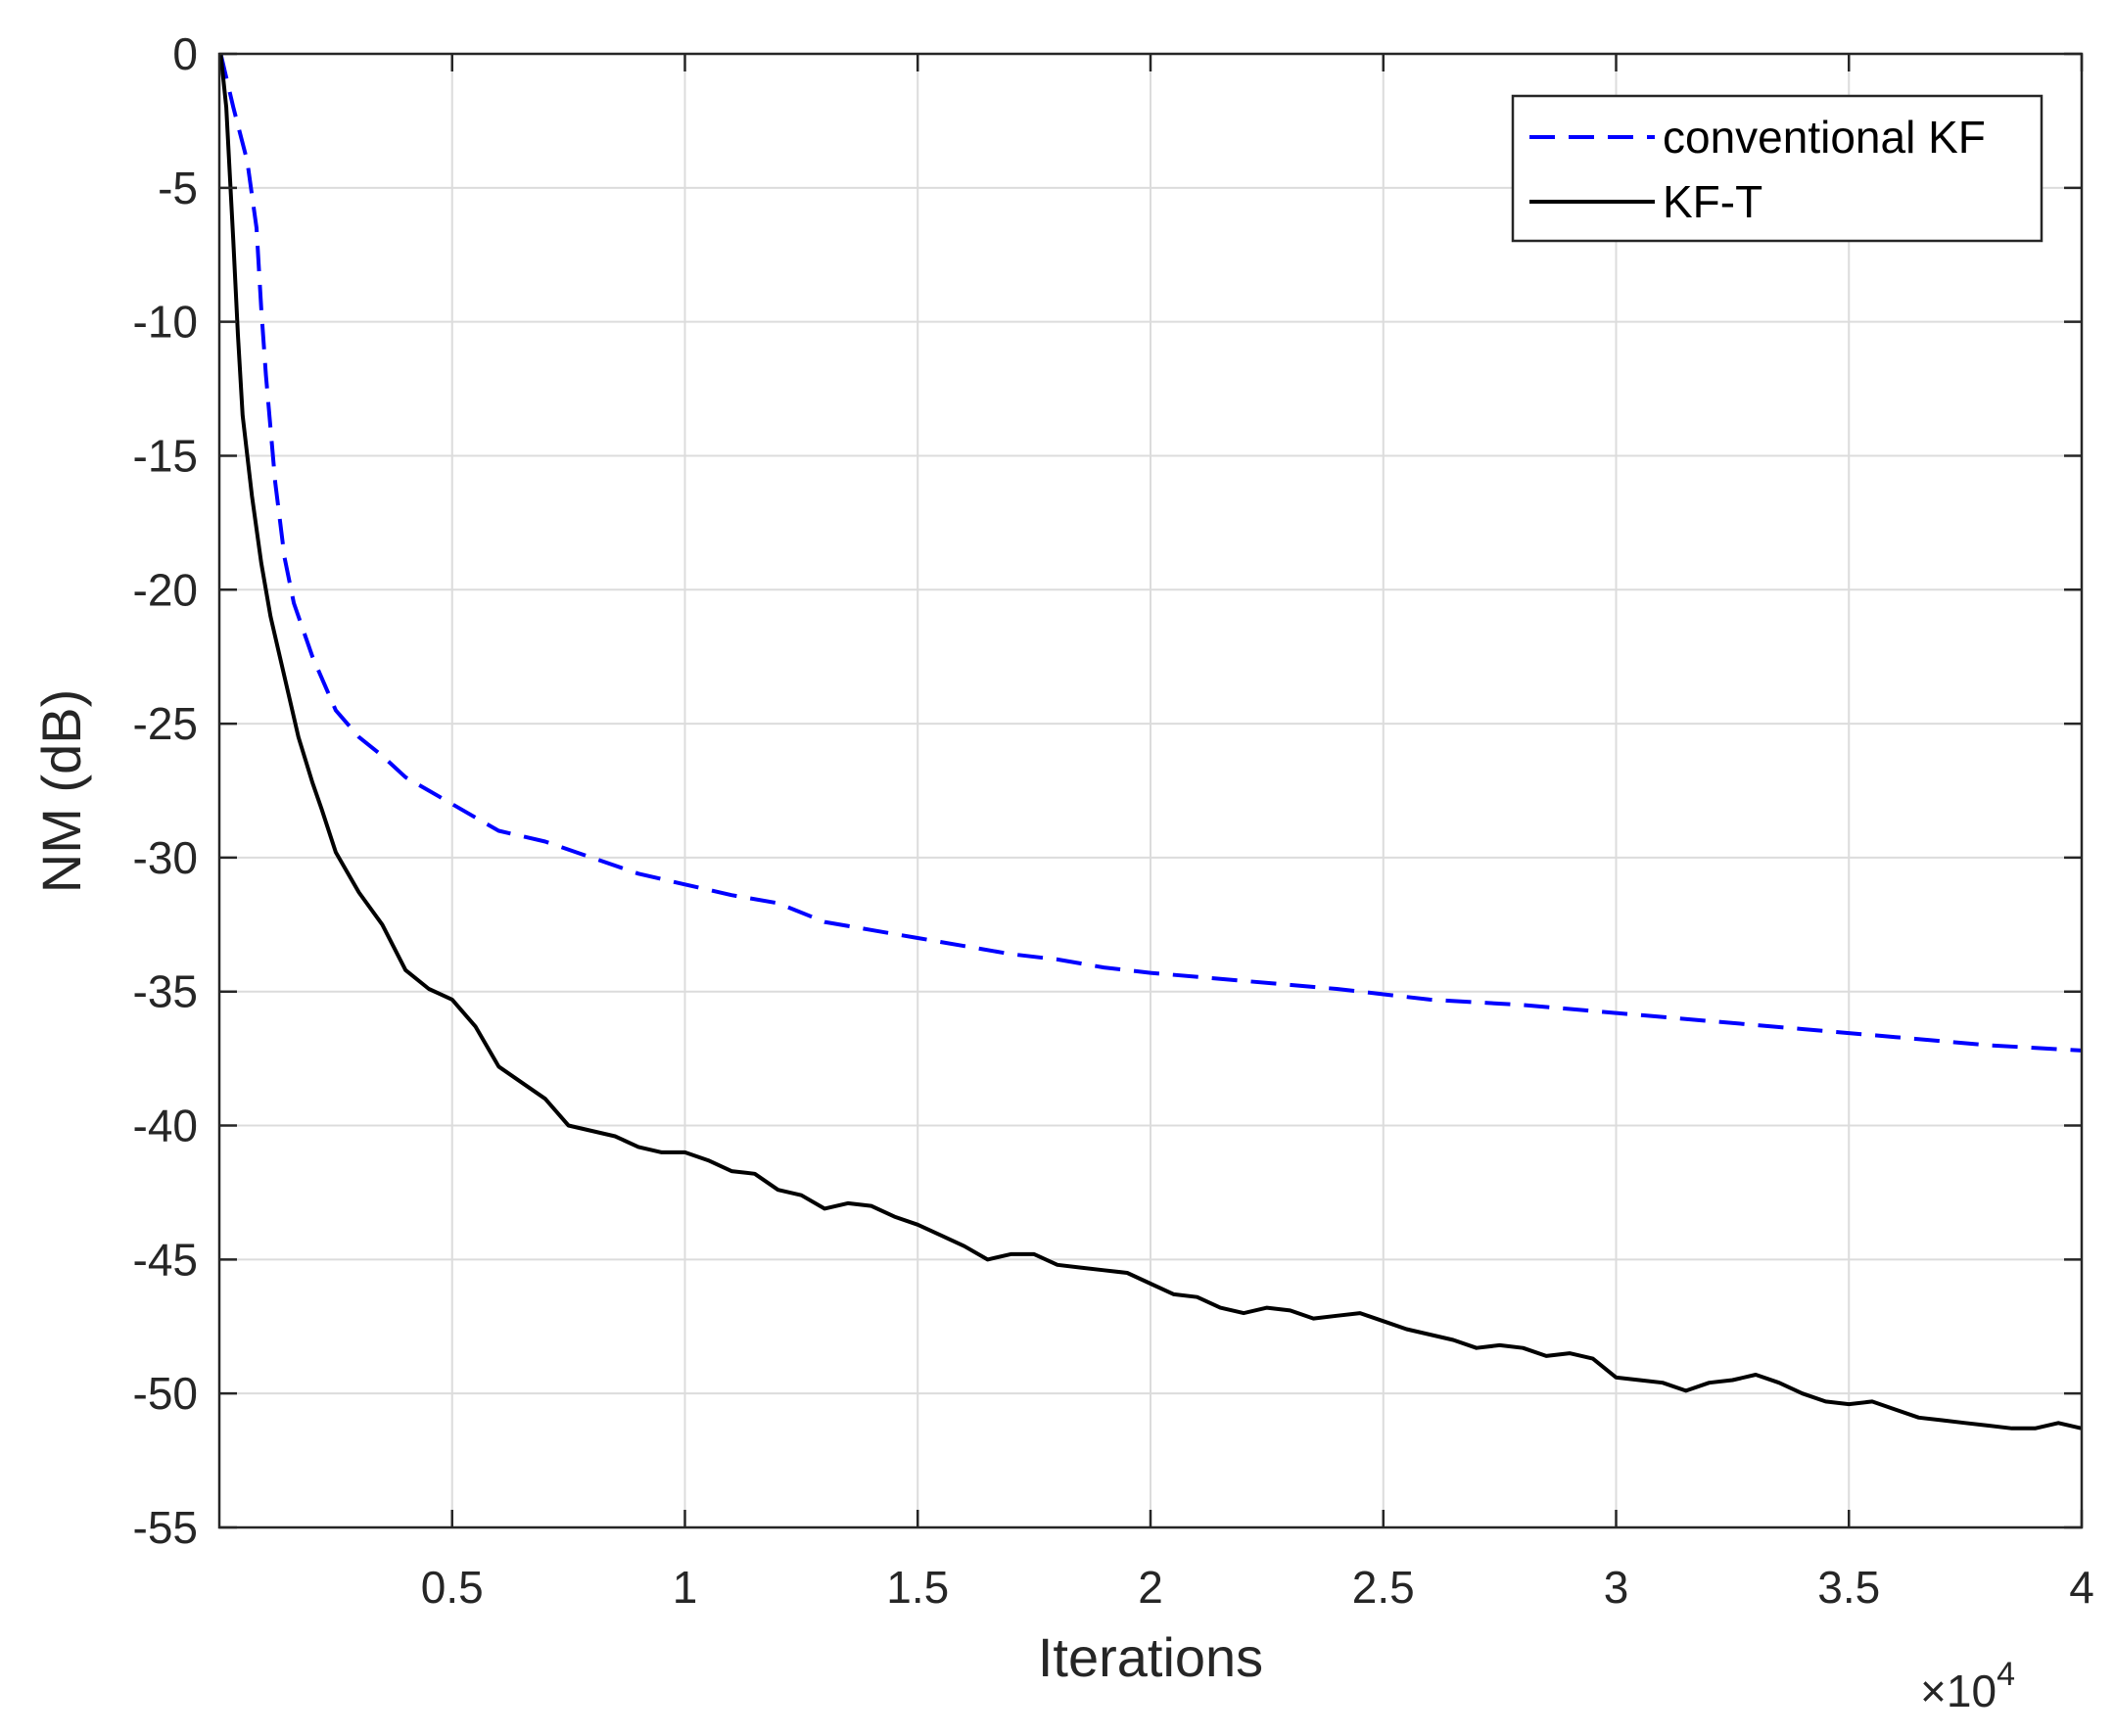 This screenshot has height=1736, width=2114. I want to click on x-axis-label: Iterations, so click(1150, 1657).